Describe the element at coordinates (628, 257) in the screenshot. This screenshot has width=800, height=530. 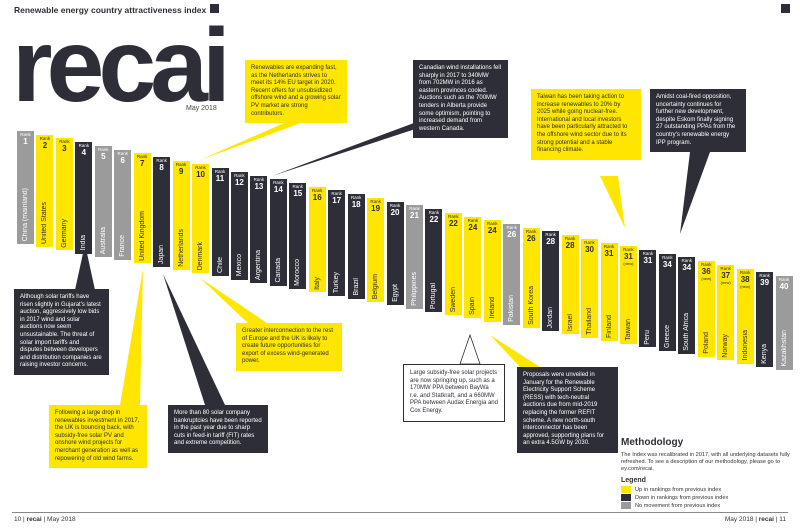
I see `rank-number: 31` at that location.